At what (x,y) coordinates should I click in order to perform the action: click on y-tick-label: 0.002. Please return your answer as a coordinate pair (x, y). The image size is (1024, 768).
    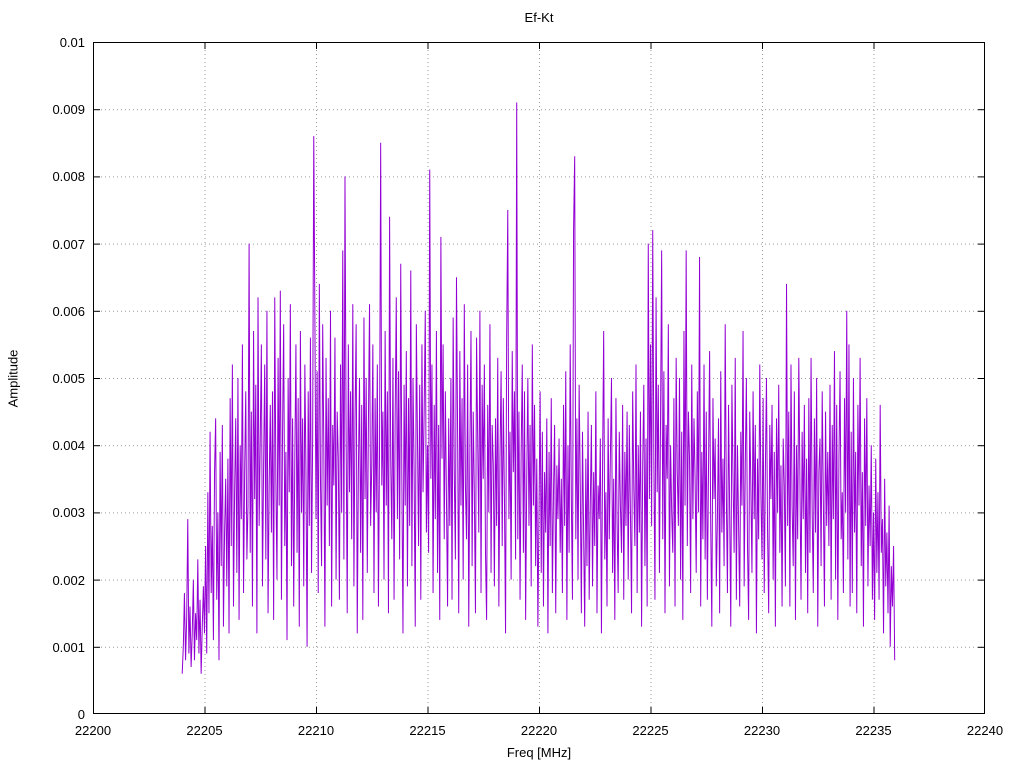
    Looking at the image, I should click on (68, 580).